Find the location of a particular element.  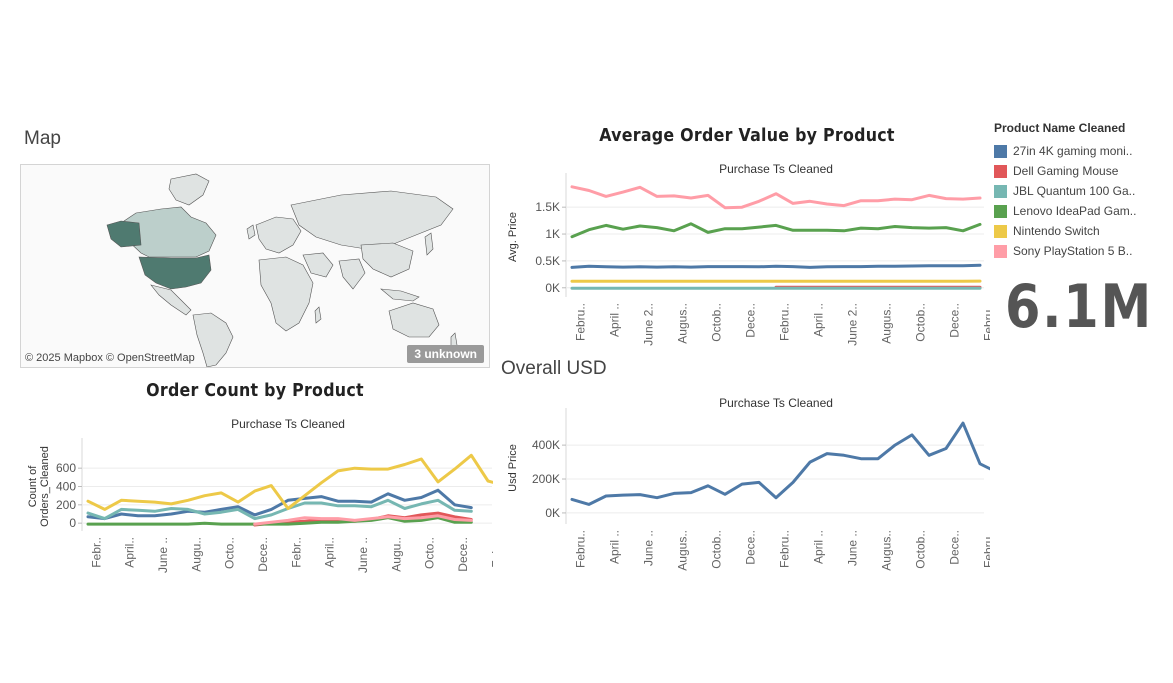

map-africa is located at coordinates (286, 294).